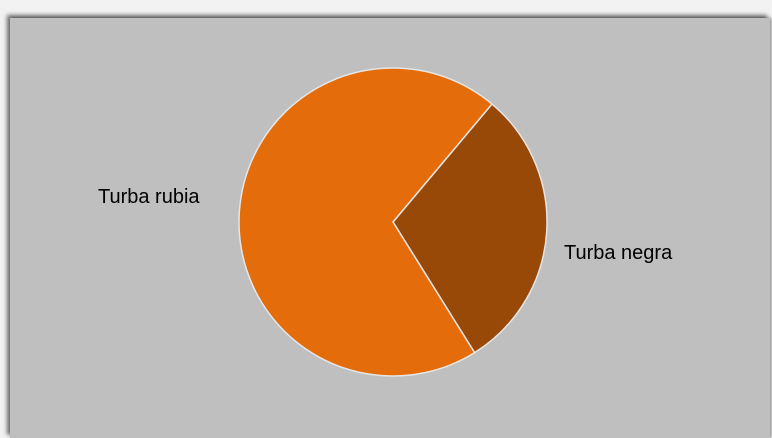  What do you see at coordinates (618, 253) in the screenshot?
I see `slice-label-turba-negra: Turba negra` at bounding box center [618, 253].